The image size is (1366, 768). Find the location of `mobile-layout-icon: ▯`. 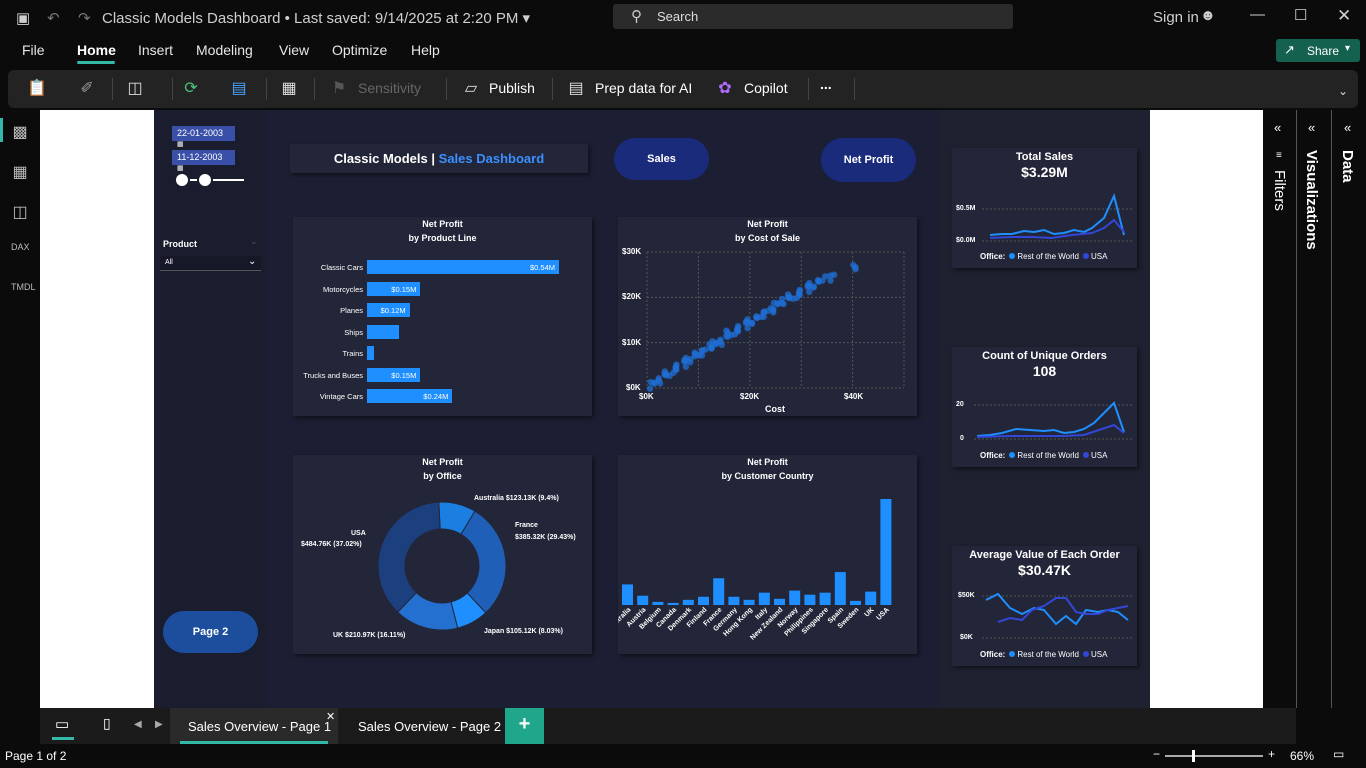

mobile-layout-icon: ▯ is located at coordinates (107, 723).